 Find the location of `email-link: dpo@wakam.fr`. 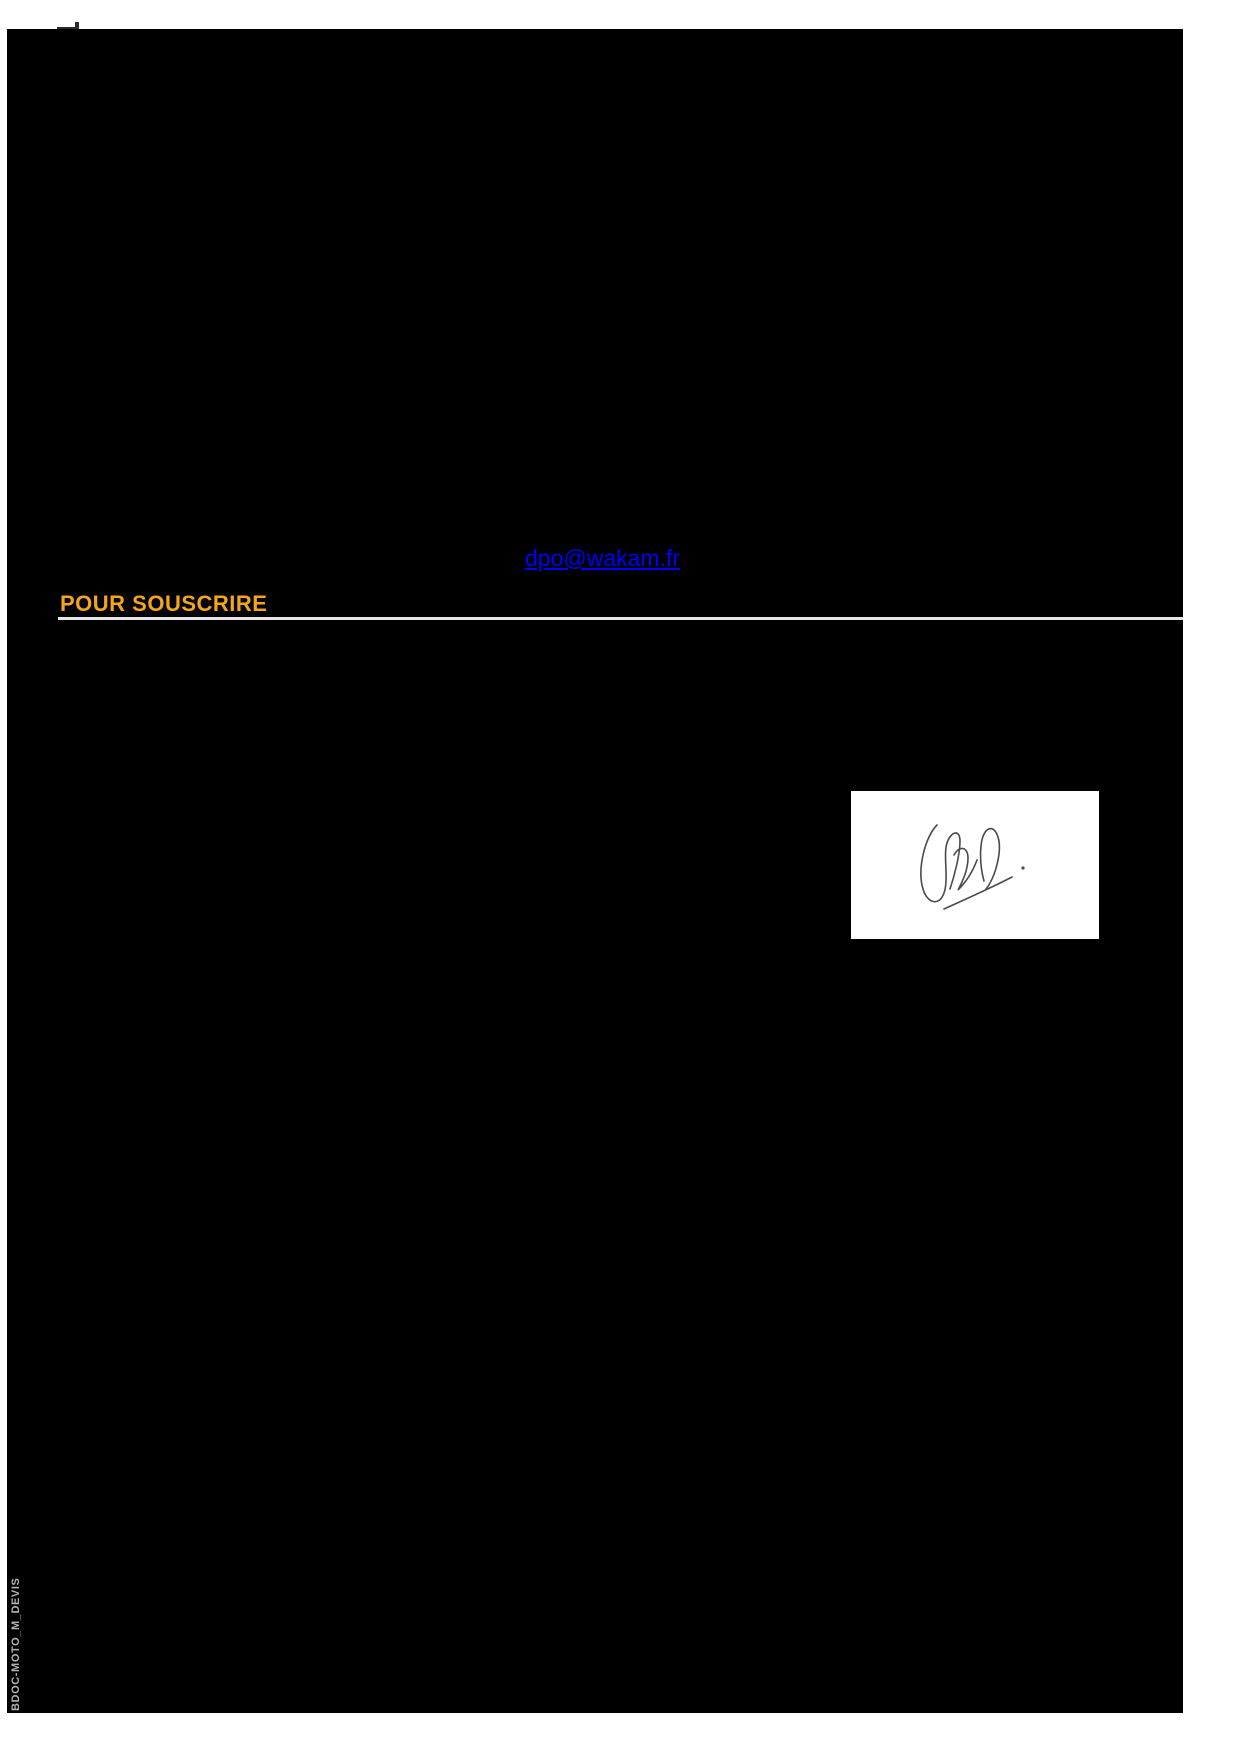

email-link: dpo@wakam.fr is located at coordinates (603, 558).